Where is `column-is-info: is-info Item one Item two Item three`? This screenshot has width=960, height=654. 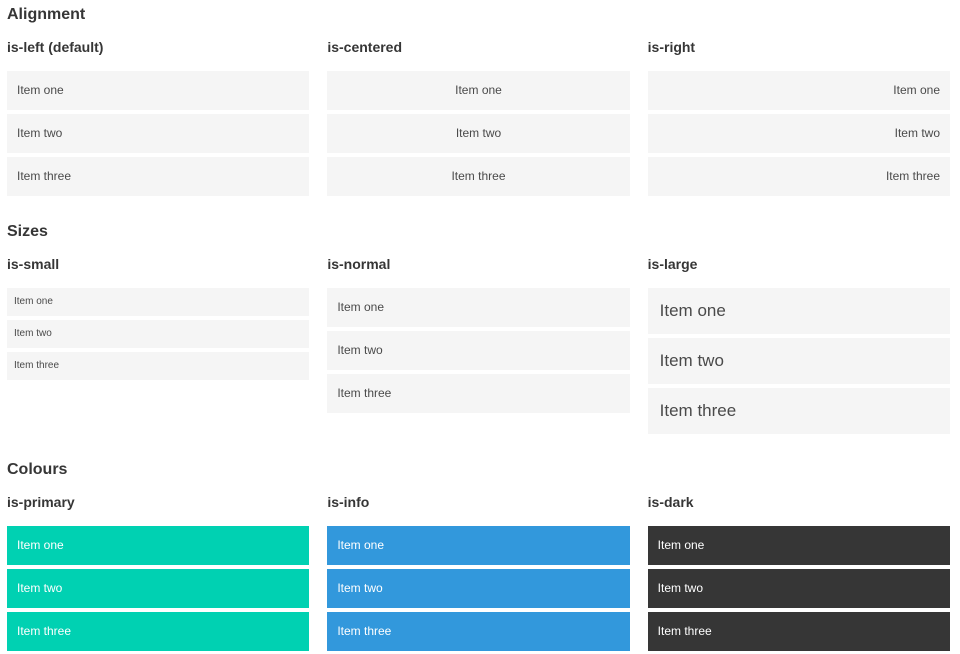 column-is-info: is-info Item one Item two Item three is located at coordinates (478, 574).